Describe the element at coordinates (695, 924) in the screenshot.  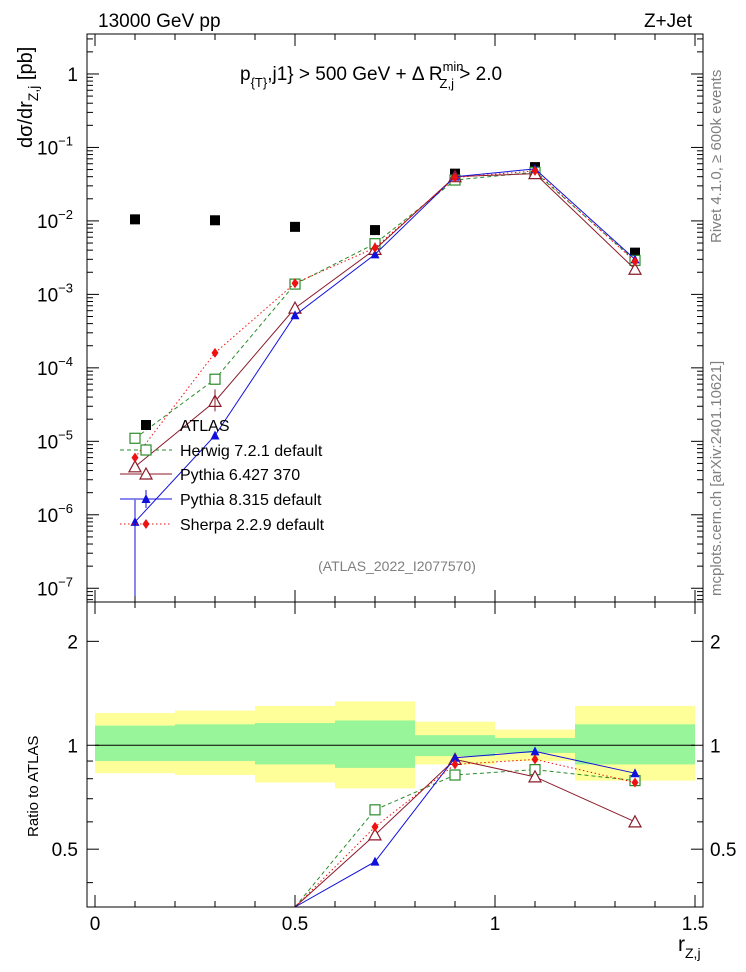
I see `x-tick-label: 1.5` at that location.